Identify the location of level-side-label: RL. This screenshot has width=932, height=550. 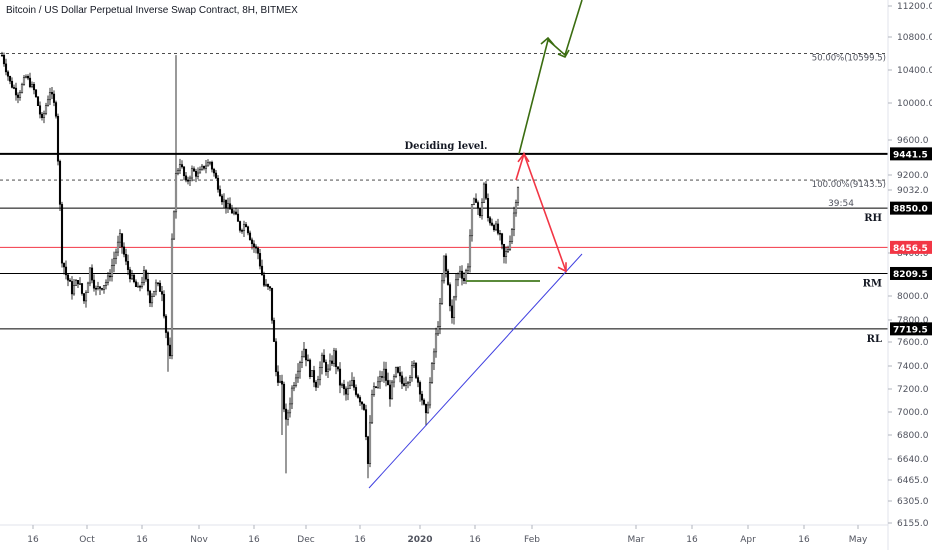
(874, 339).